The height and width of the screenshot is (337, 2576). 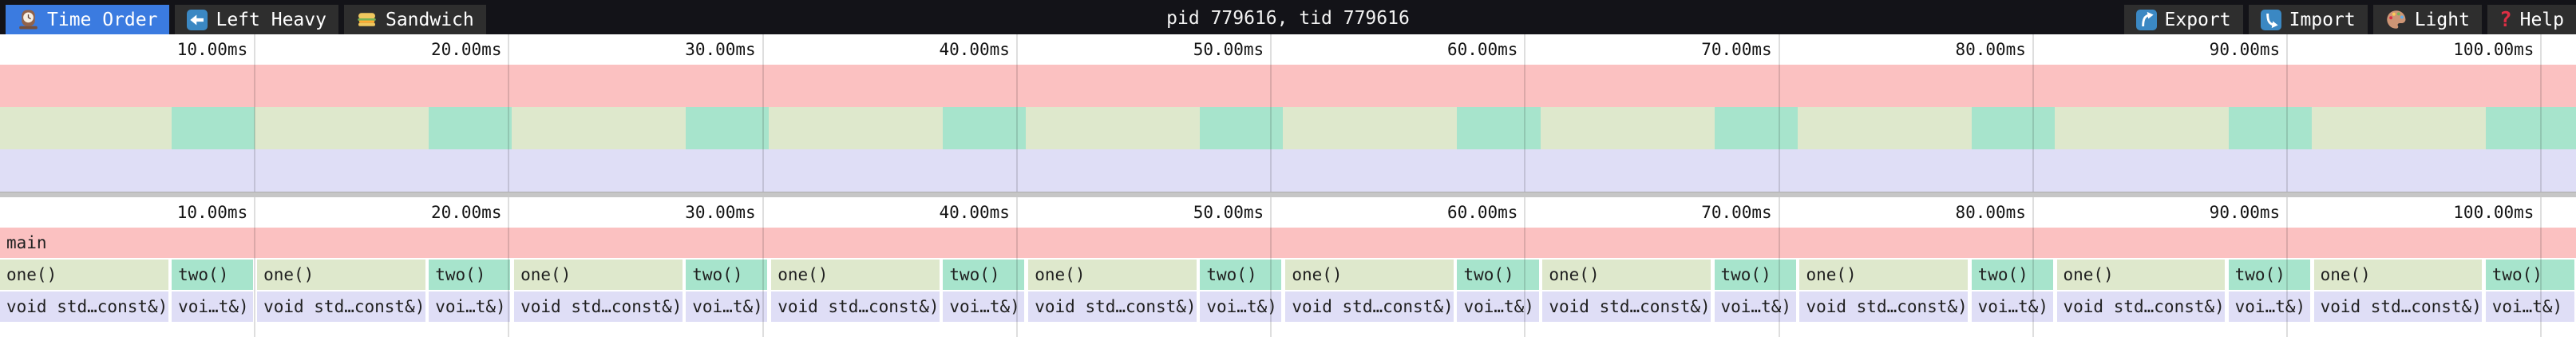 What do you see at coordinates (2271, 19) in the screenshot?
I see `import-icon` at bounding box center [2271, 19].